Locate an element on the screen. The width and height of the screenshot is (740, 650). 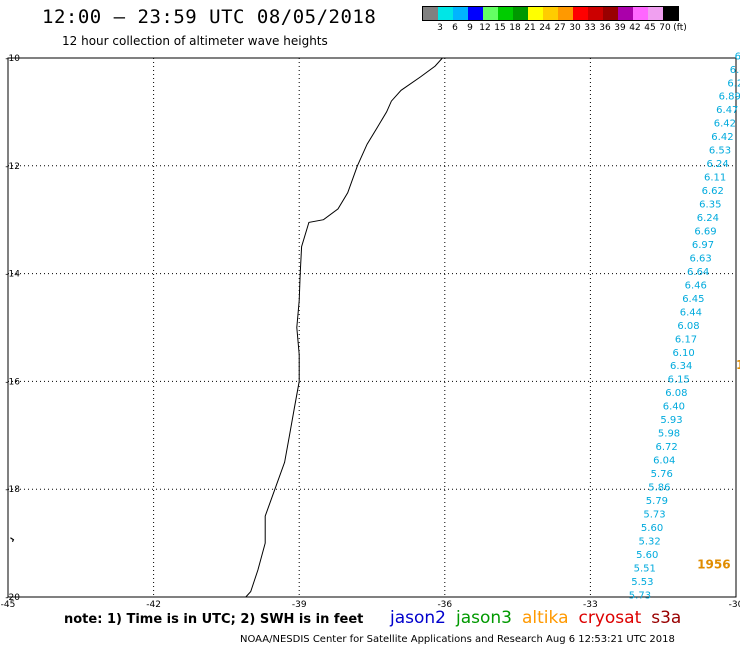
satellite-legend: jason2 jason3 altika cryosat s3a is located at coordinates (535, 618).